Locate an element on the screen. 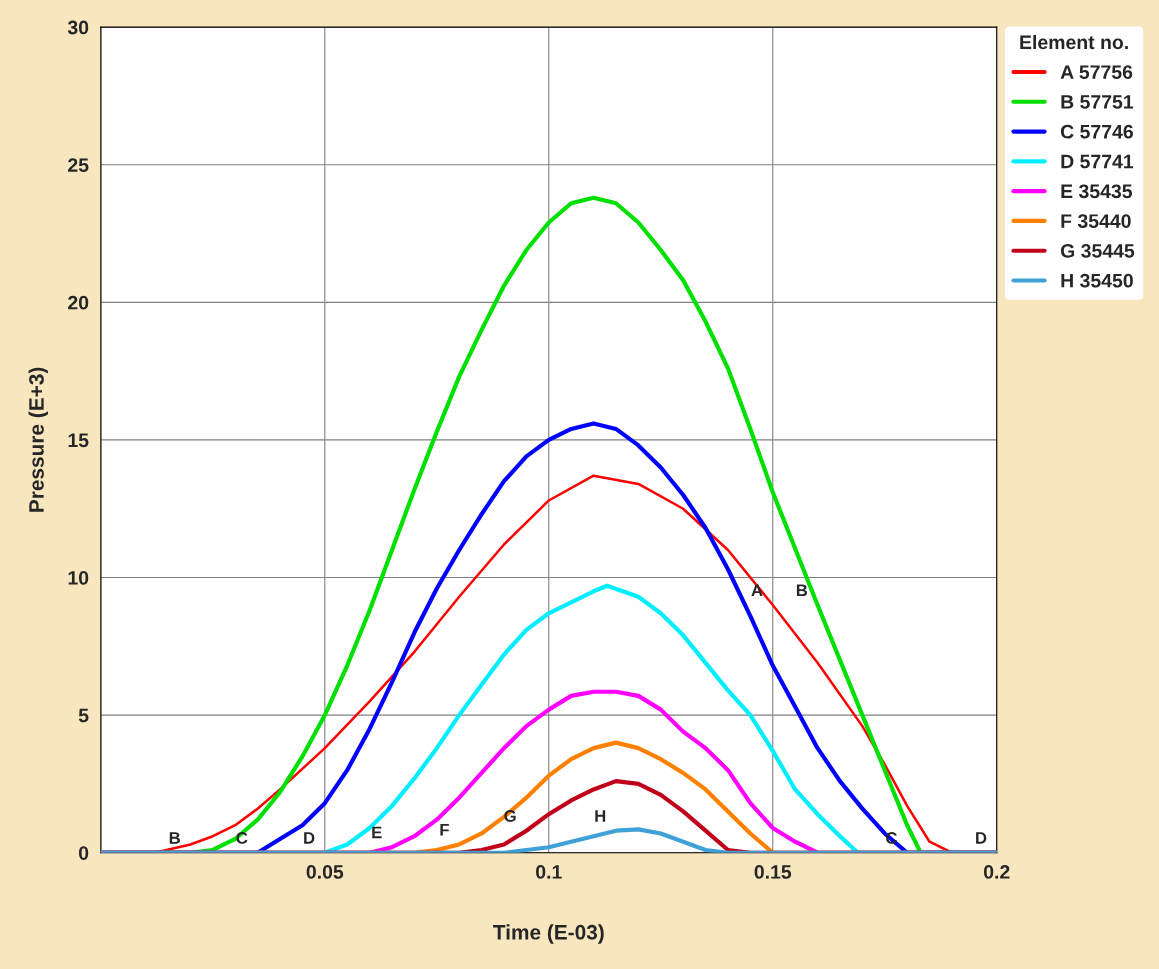  annotation: E is located at coordinates (377, 832).